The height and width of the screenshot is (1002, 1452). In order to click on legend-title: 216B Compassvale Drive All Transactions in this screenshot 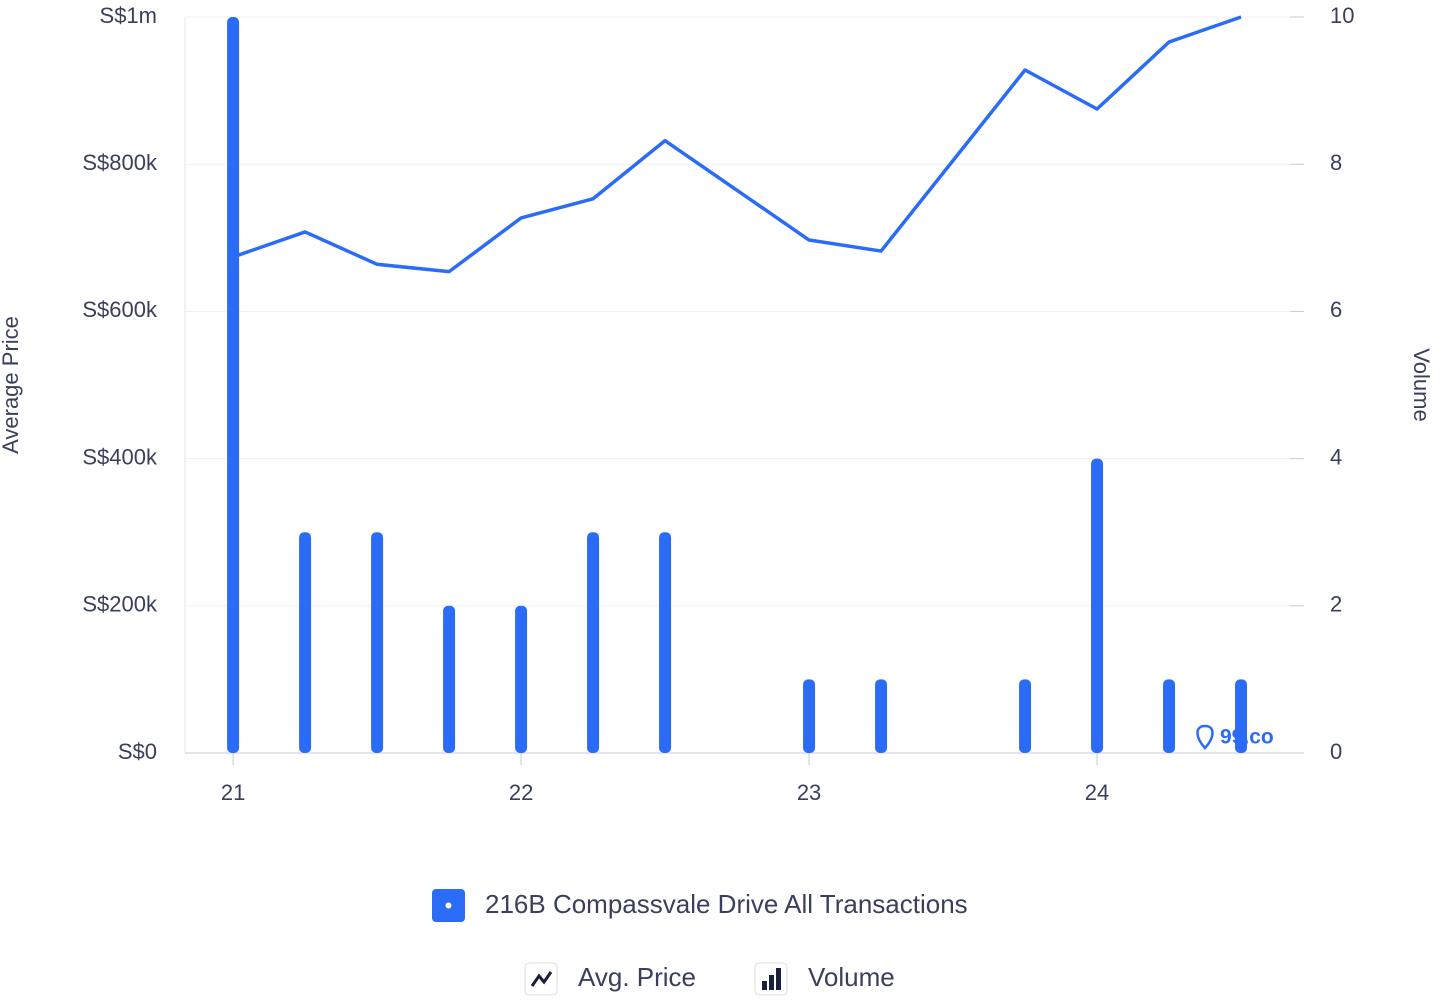, I will do `click(726, 904)`.